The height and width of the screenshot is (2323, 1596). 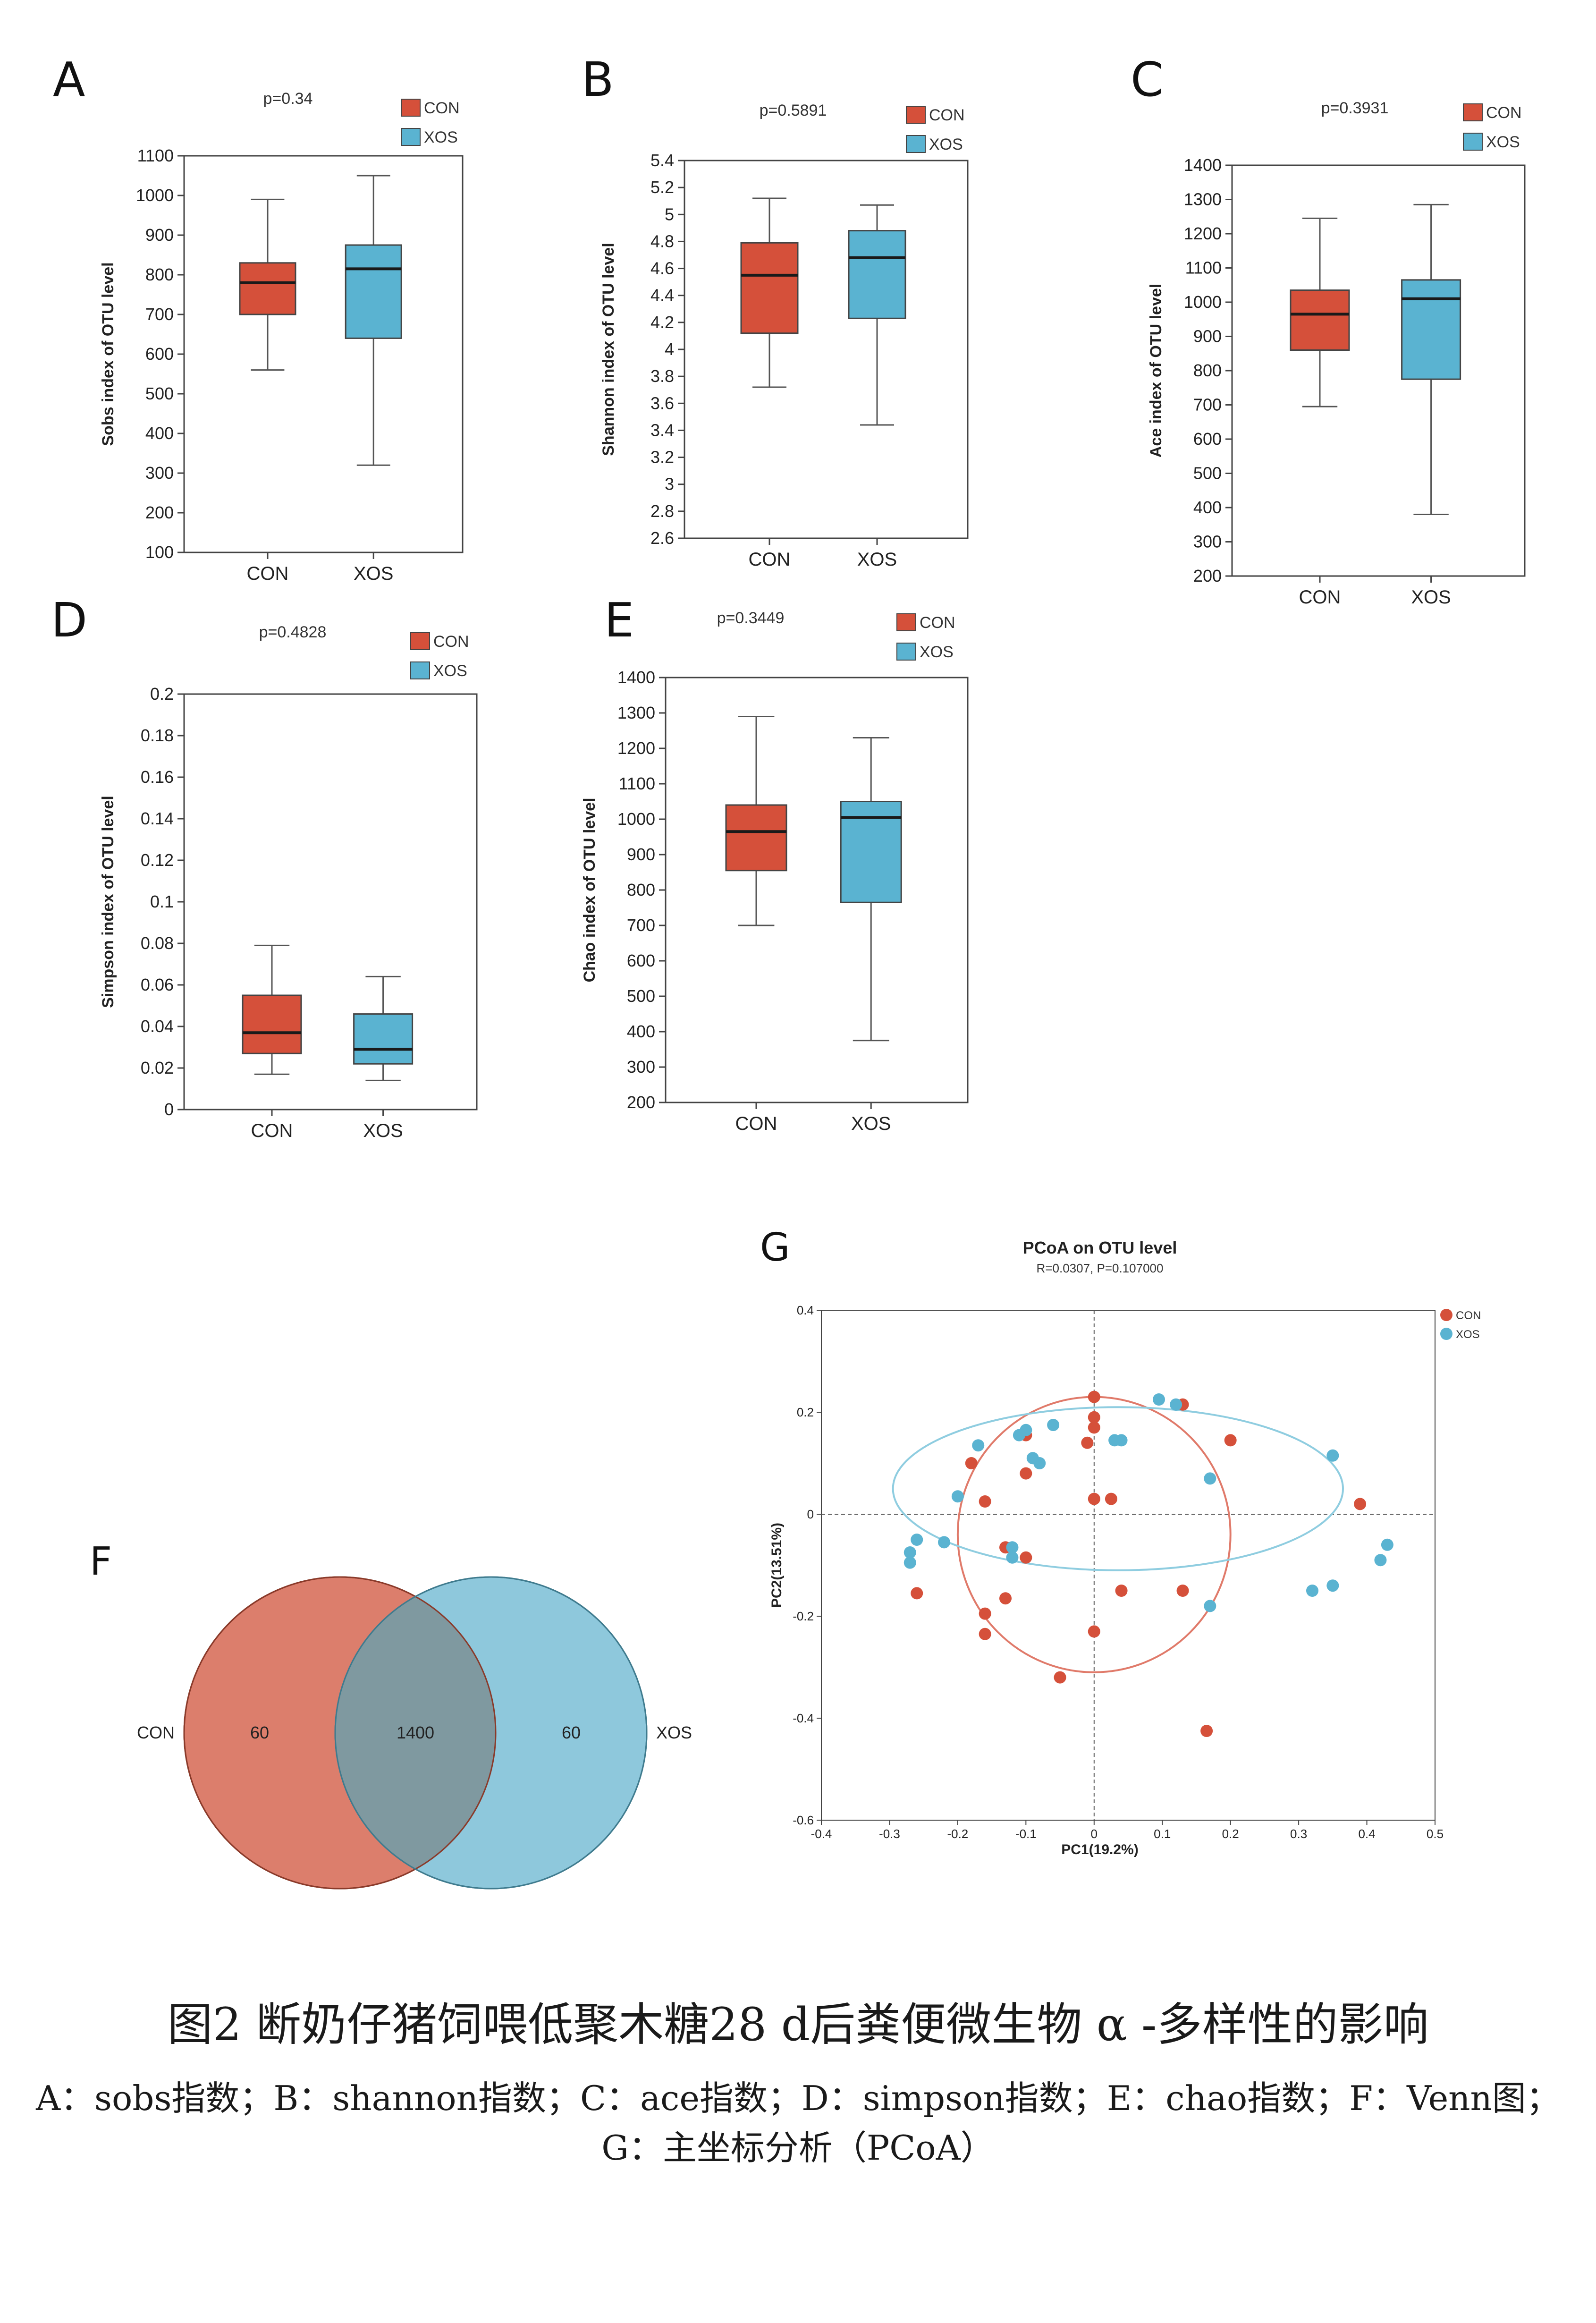 What do you see at coordinates (1230, 1834) in the screenshot?
I see `x-tick-label: 0.2` at bounding box center [1230, 1834].